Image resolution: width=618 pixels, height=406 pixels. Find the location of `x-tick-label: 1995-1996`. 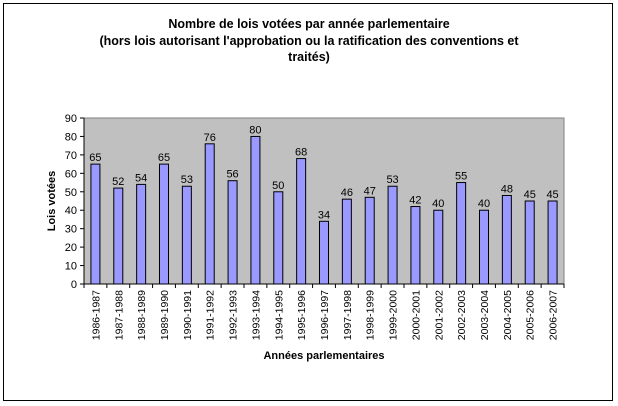

x-tick-label: 1995-1996 is located at coordinates (302, 315).